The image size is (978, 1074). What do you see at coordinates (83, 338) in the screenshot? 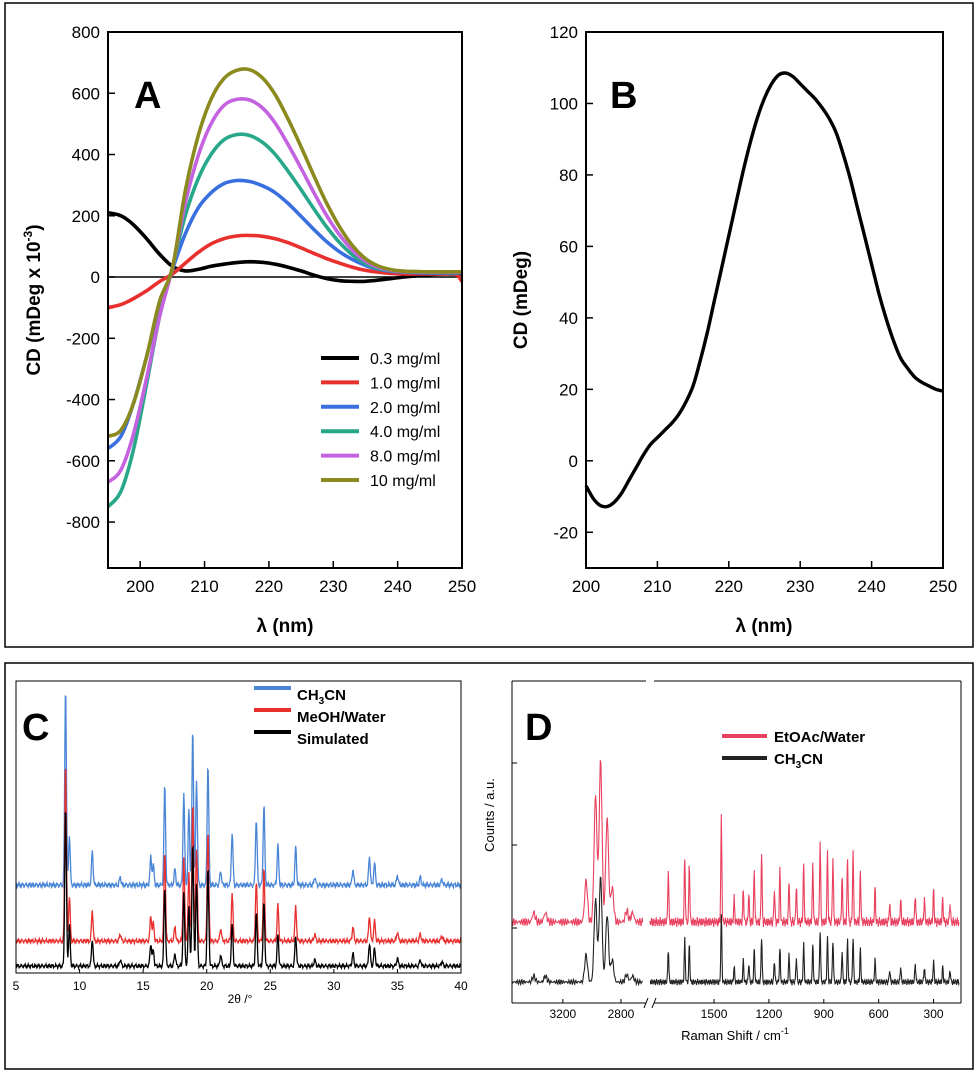
I see `chart-a-ytick-label: -200` at bounding box center [83, 338].